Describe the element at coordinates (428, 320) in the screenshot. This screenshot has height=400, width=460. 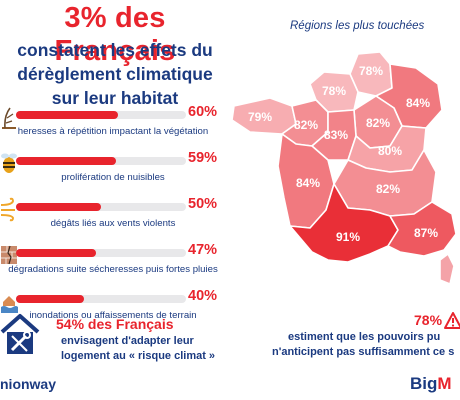
I see `anticipation-headline: 78%` at that location.